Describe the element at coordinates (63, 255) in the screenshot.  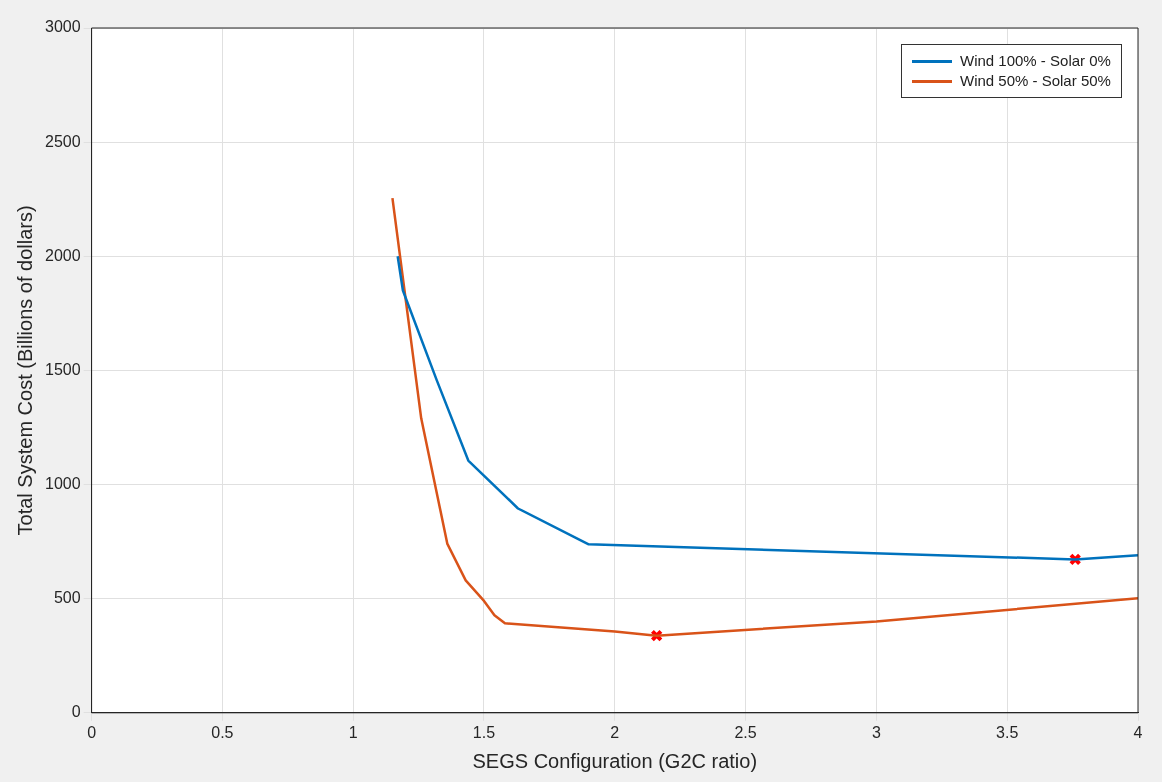
I see `y-tick-label: 2000` at that location.